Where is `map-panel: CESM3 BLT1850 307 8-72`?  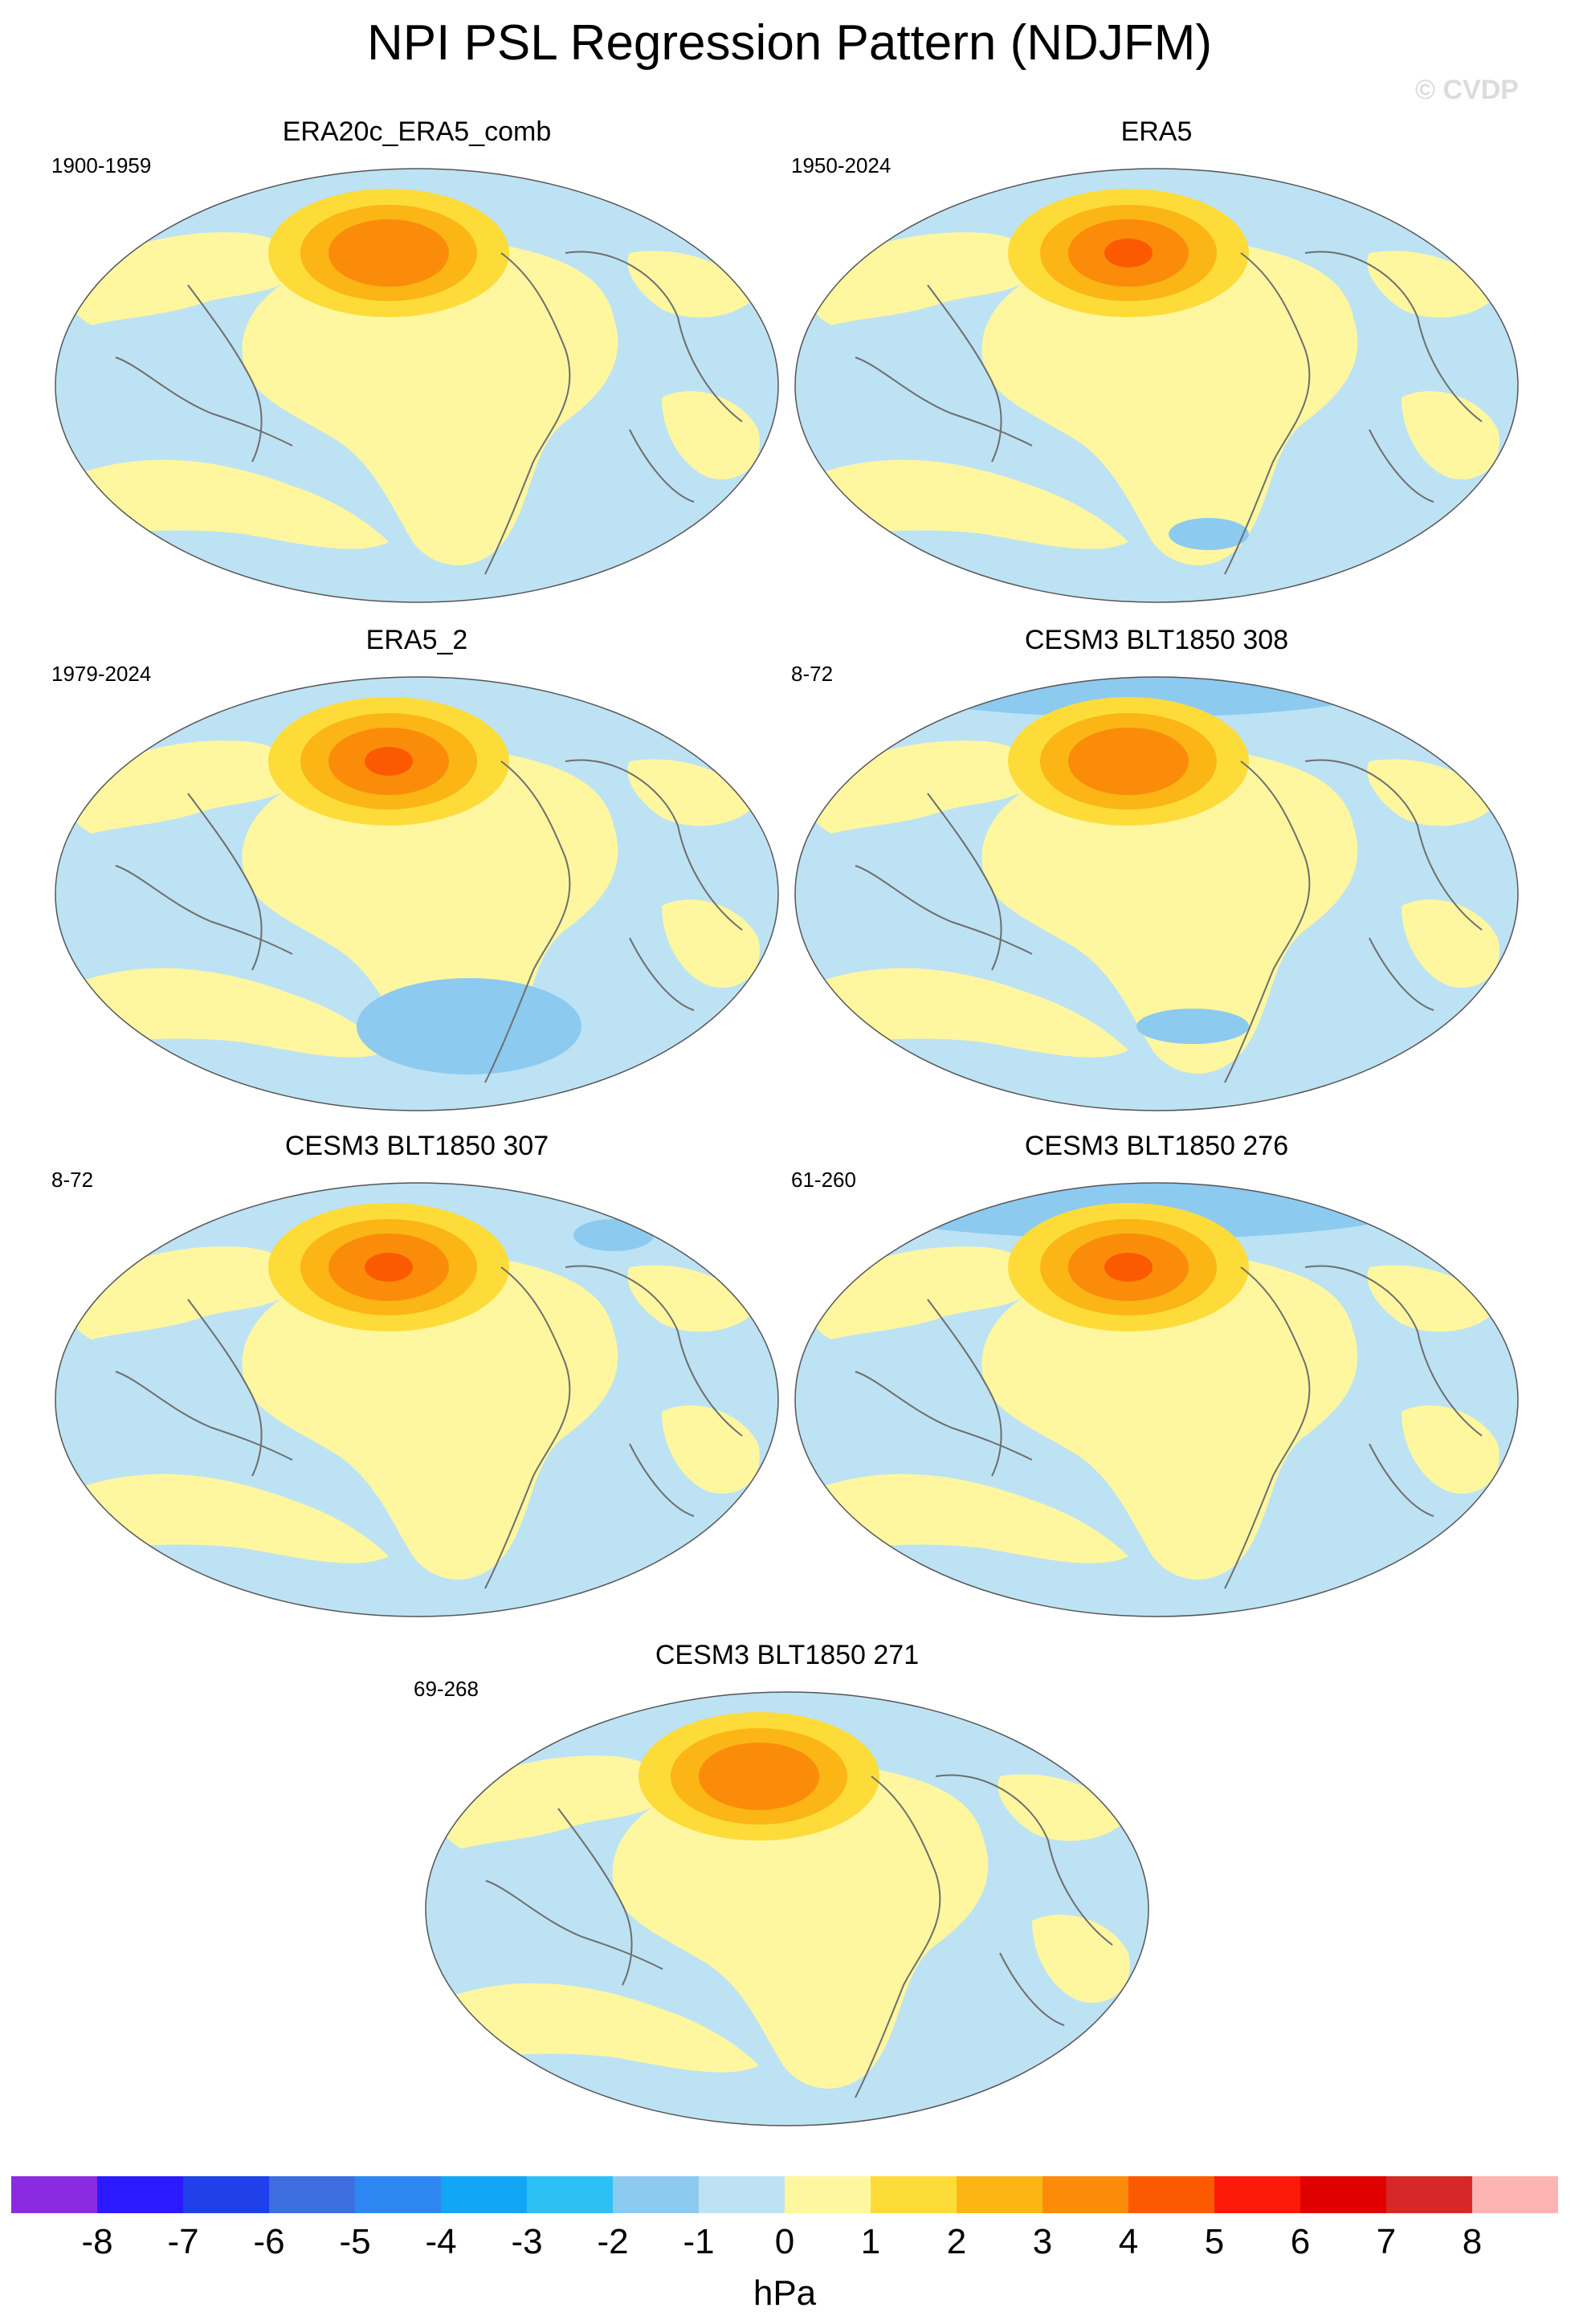
map-panel: CESM3 BLT1850 307 8-72 is located at coordinates (416, 1388).